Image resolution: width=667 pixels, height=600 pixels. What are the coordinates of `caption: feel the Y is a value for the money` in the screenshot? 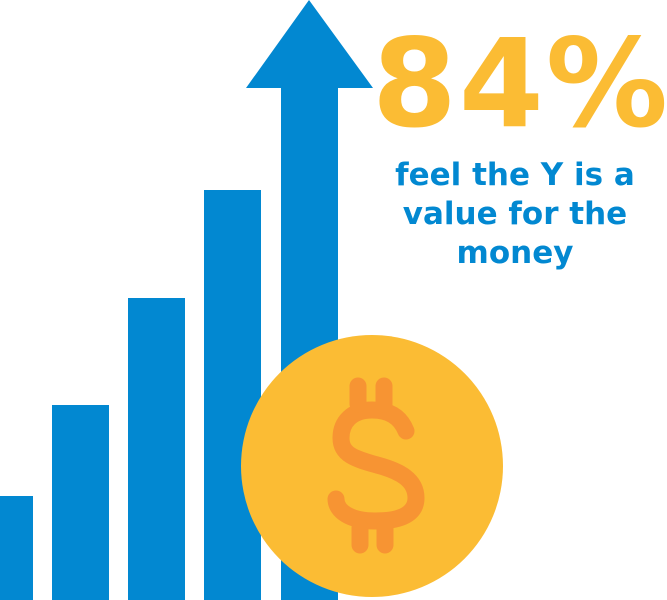 It's located at (515, 214).